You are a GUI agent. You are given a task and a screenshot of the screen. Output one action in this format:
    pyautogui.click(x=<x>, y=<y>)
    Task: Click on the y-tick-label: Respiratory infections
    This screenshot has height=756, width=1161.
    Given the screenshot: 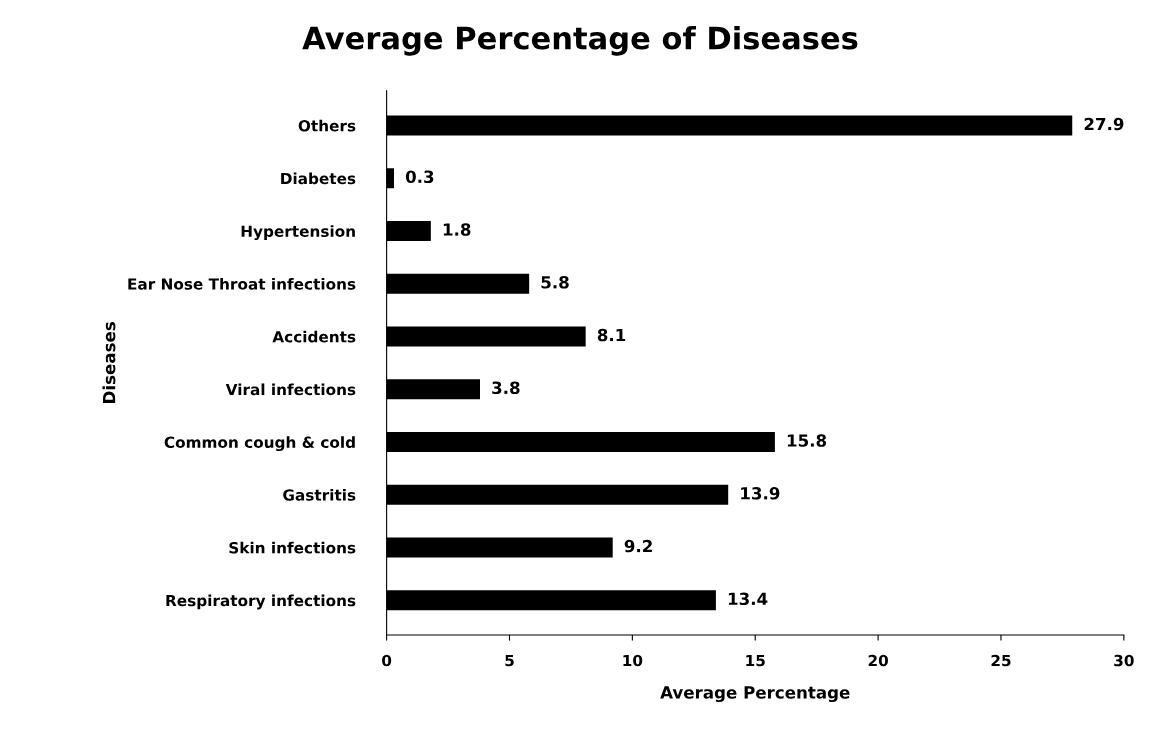 What is the action you would take?
    pyautogui.click(x=261, y=602)
    